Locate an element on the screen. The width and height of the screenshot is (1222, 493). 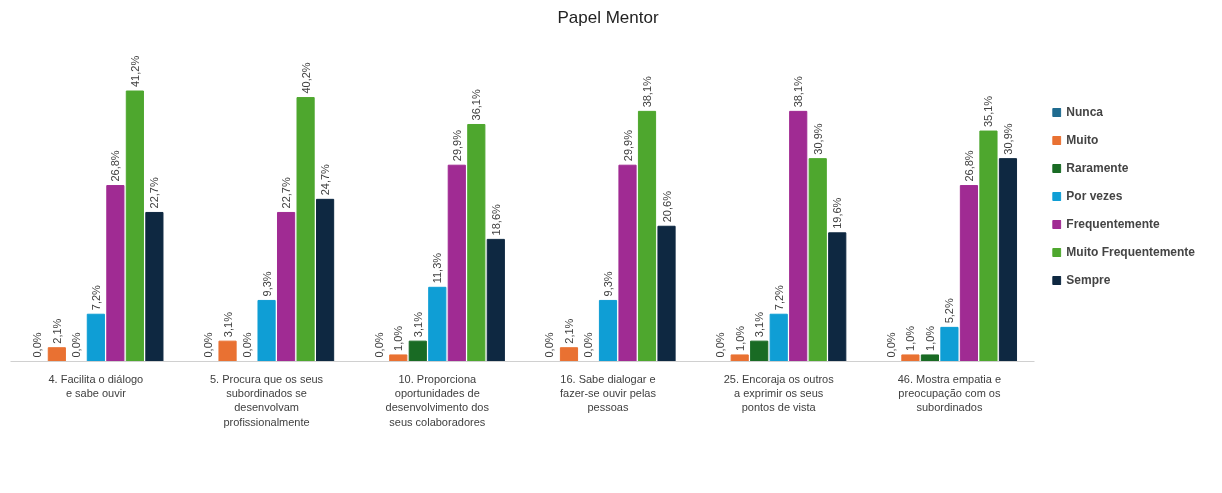
chart-title: Papel Mentor is located at coordinates (608, 17).